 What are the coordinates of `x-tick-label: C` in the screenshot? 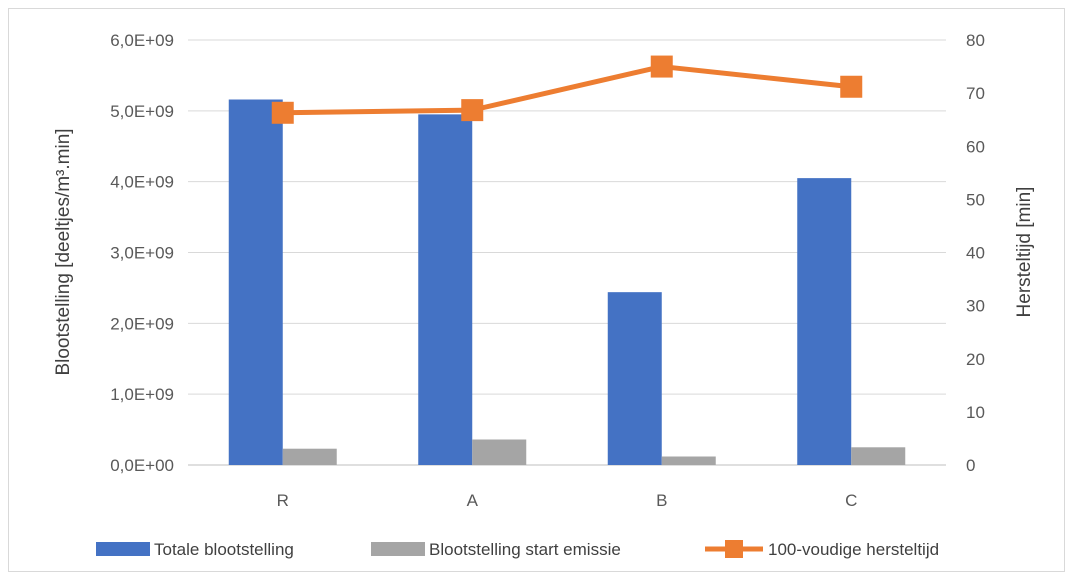 It's located at (851, 500).